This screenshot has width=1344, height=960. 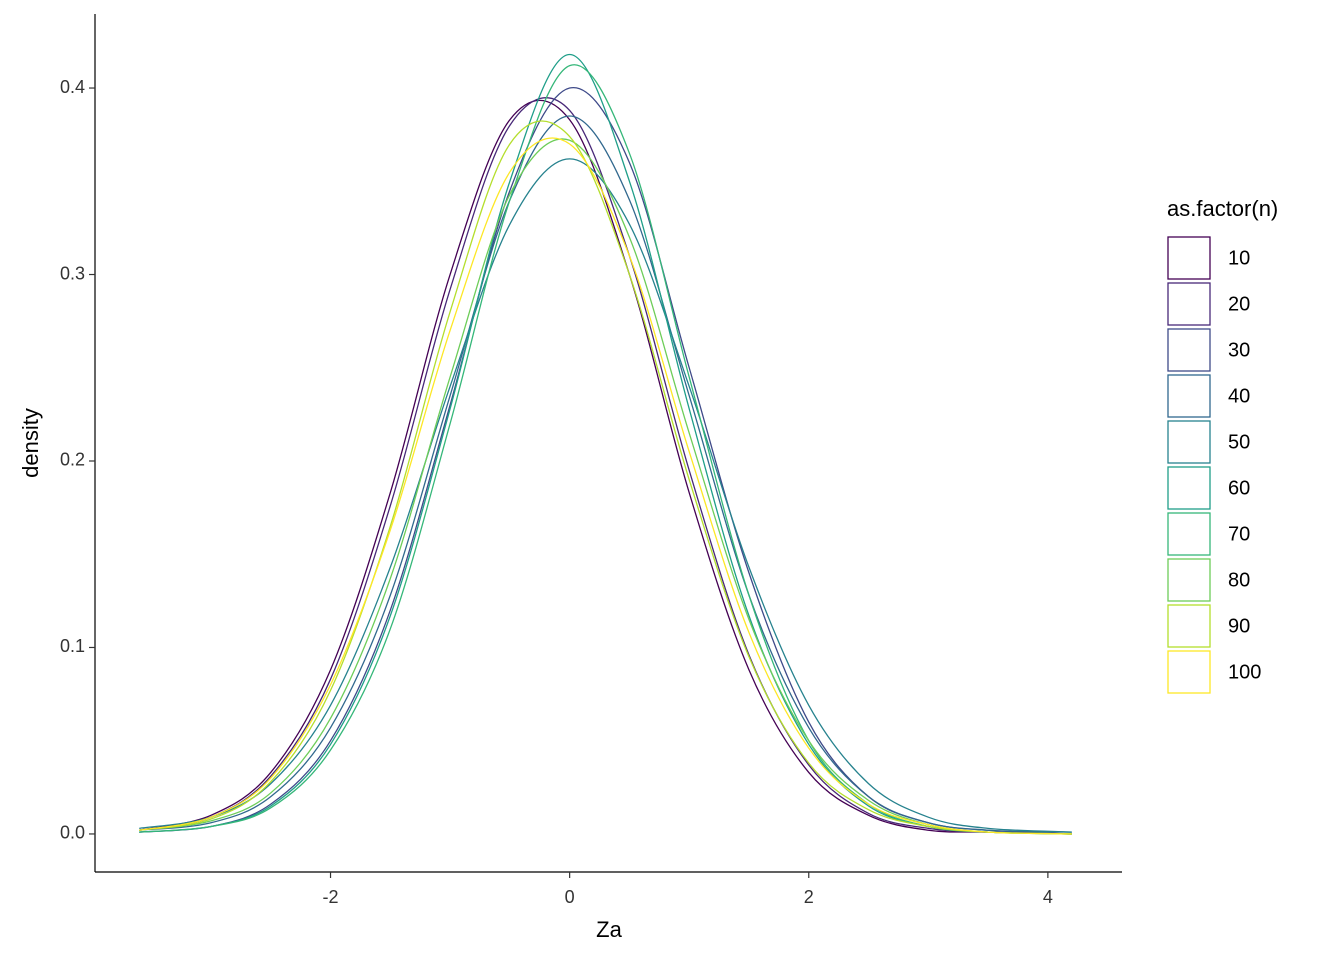 I want to click on legend-label: 80, so click(x=1239, y=580).